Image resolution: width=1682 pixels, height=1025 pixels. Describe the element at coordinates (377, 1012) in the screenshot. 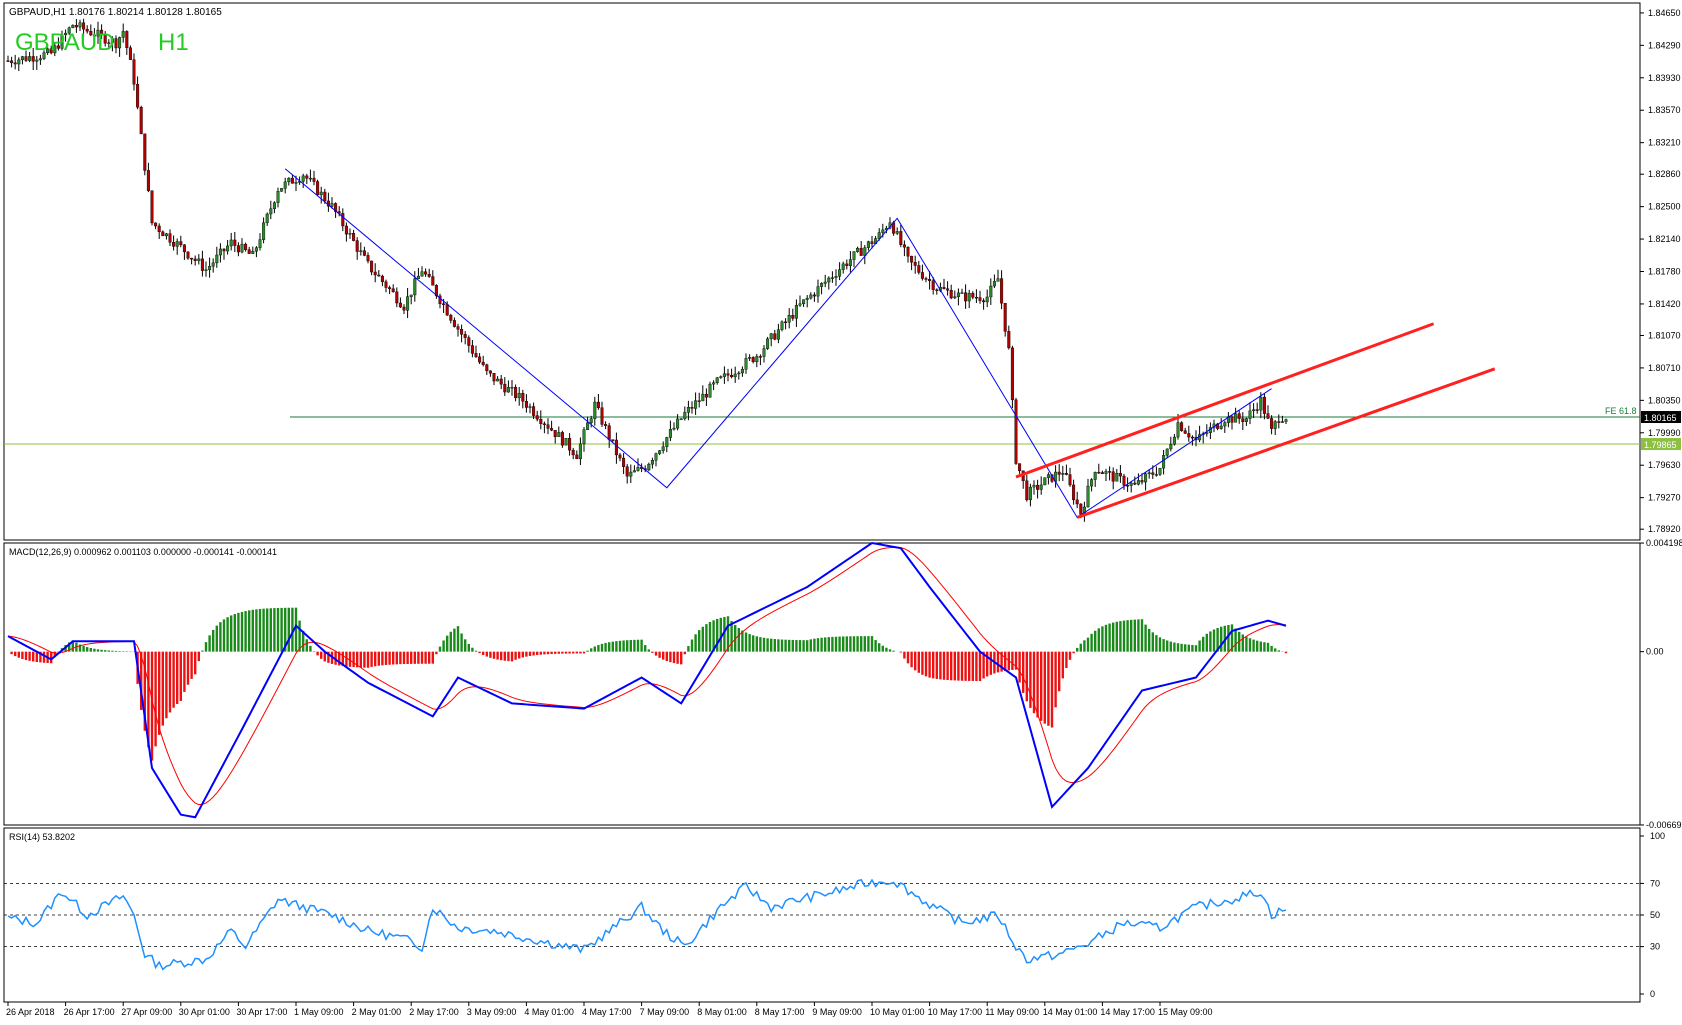

I see `time-tick-label: 2 May 01:00` at that location.